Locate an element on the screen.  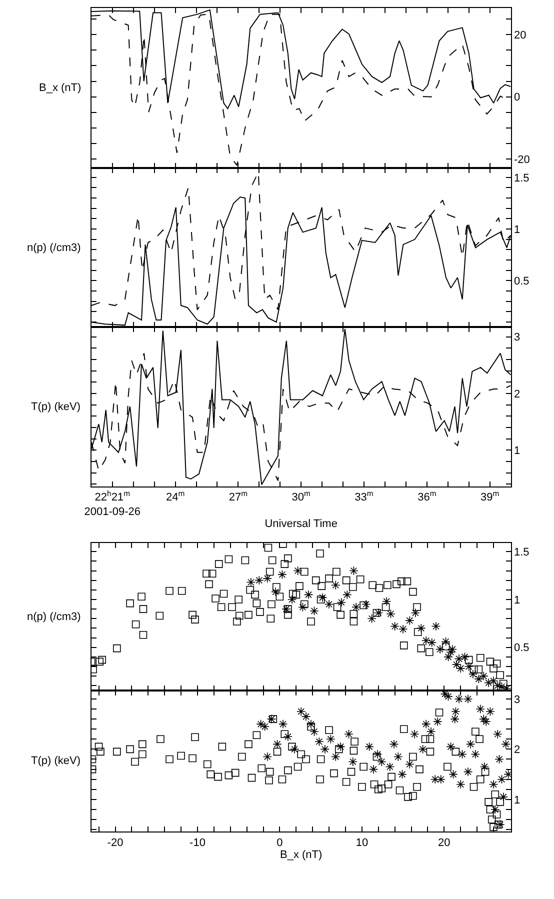
x-tick-label: 20 is located at coordinates (444, 842).